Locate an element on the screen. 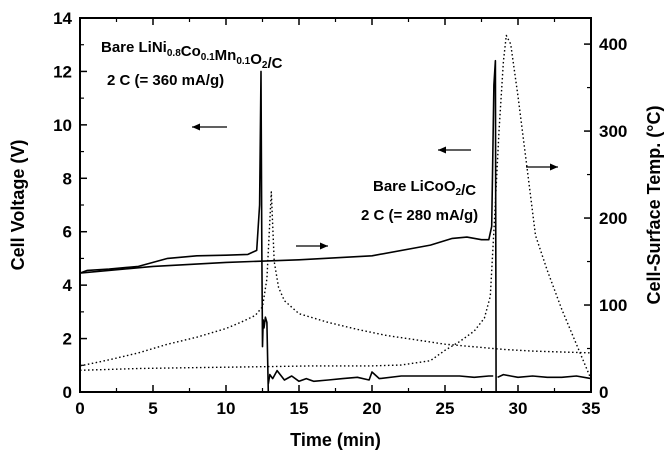 This screenshot has width=669, height=458. y-axis-left-title: Cell Voltage (V) is located at coordinates (18, 205).